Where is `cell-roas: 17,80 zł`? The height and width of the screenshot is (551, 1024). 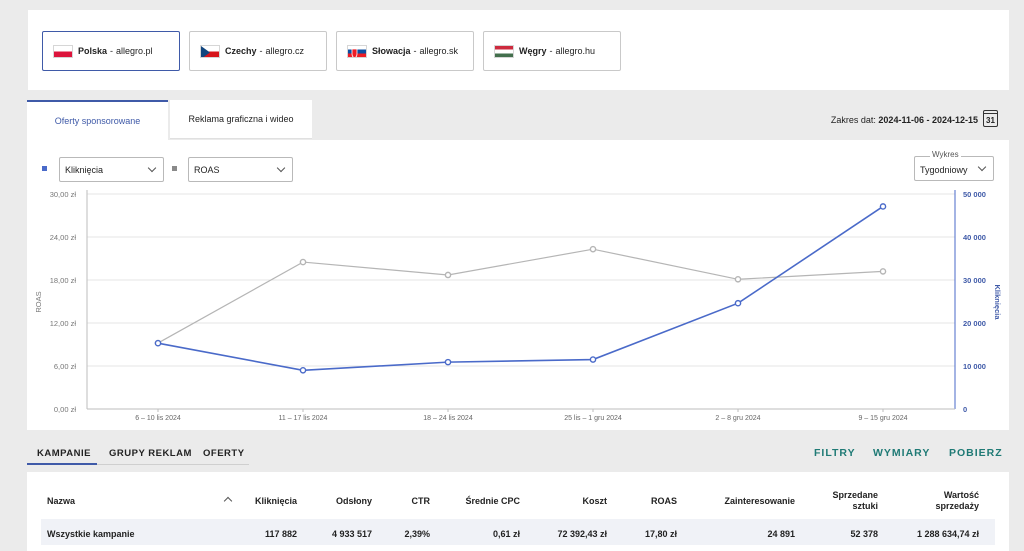
cell-roas: 17,80 zł is located at coordinates (660, 534).